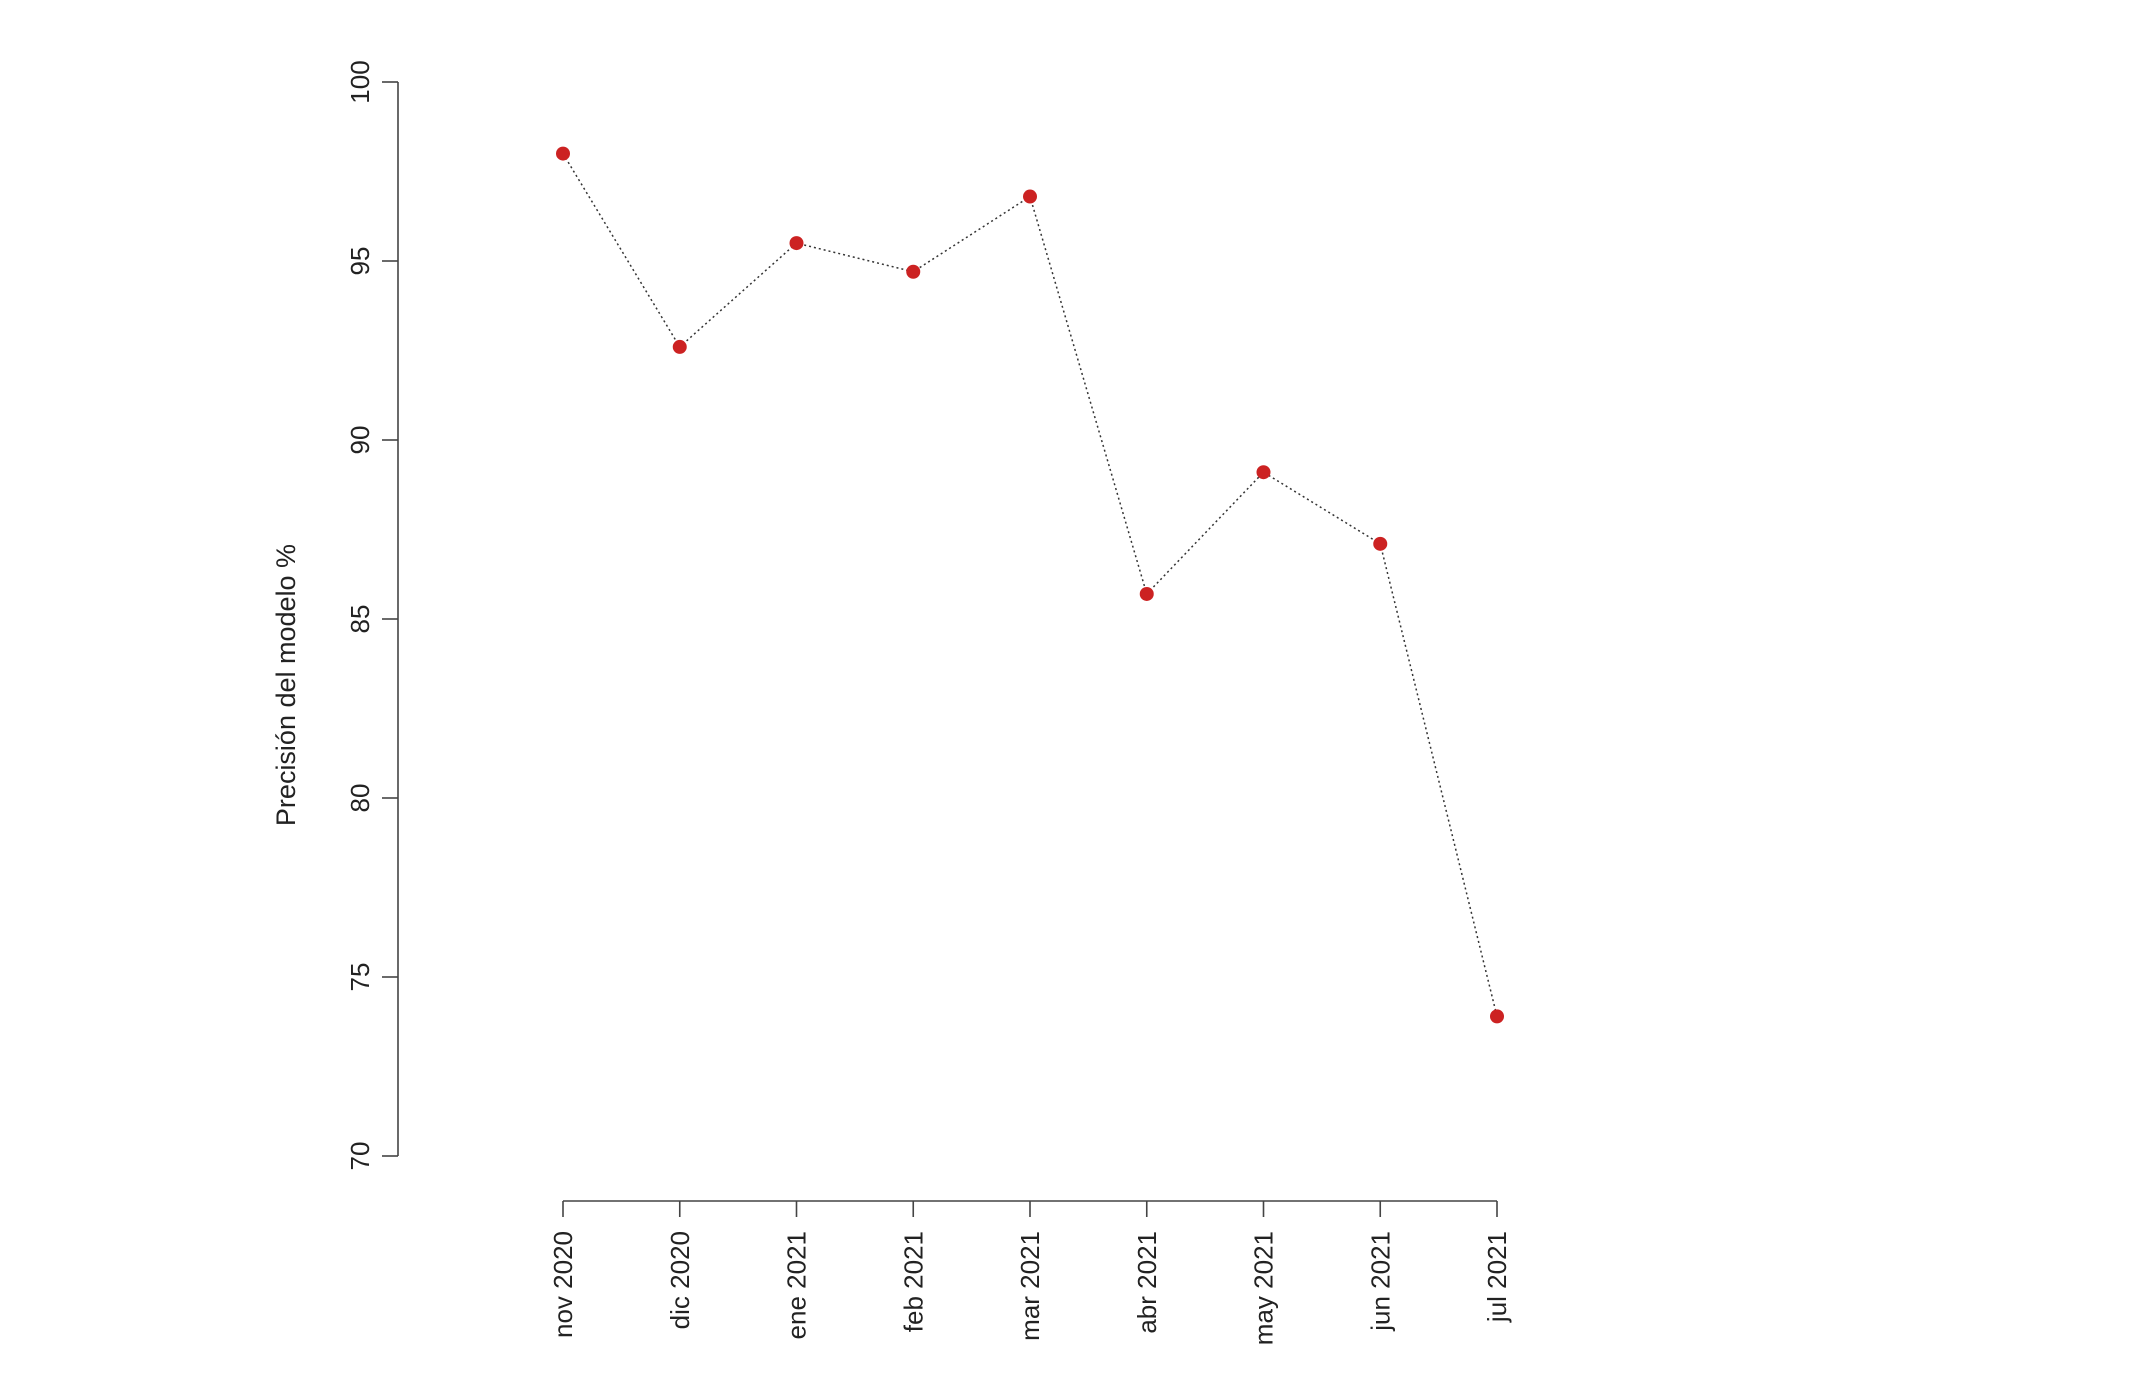 Image resolution: width=2136 pixels, height=1380 pixels. Describe the element at coordinates (360, 619) in the screenshot. I see `y-tick-label: 85` at that location.